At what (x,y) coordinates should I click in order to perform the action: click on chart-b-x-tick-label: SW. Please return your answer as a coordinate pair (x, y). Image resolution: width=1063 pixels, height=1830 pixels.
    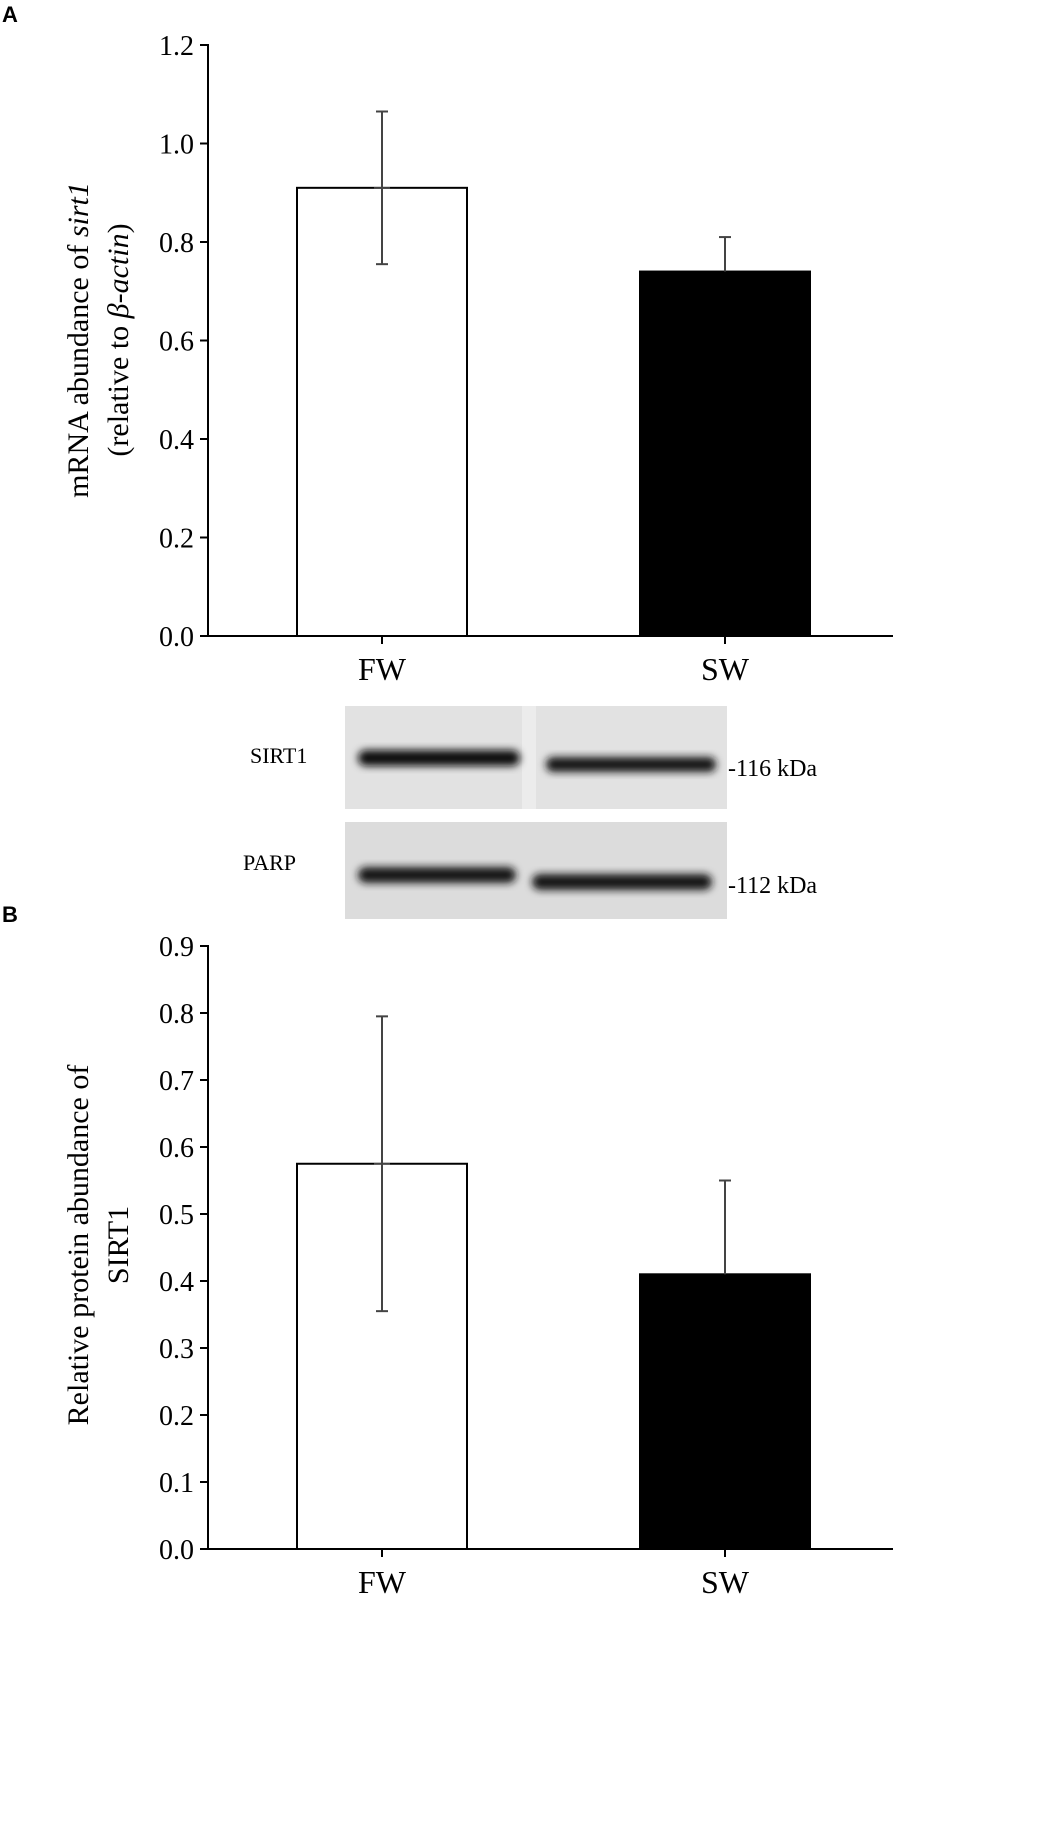
    Looking at the image, I should click on (725, 1582).